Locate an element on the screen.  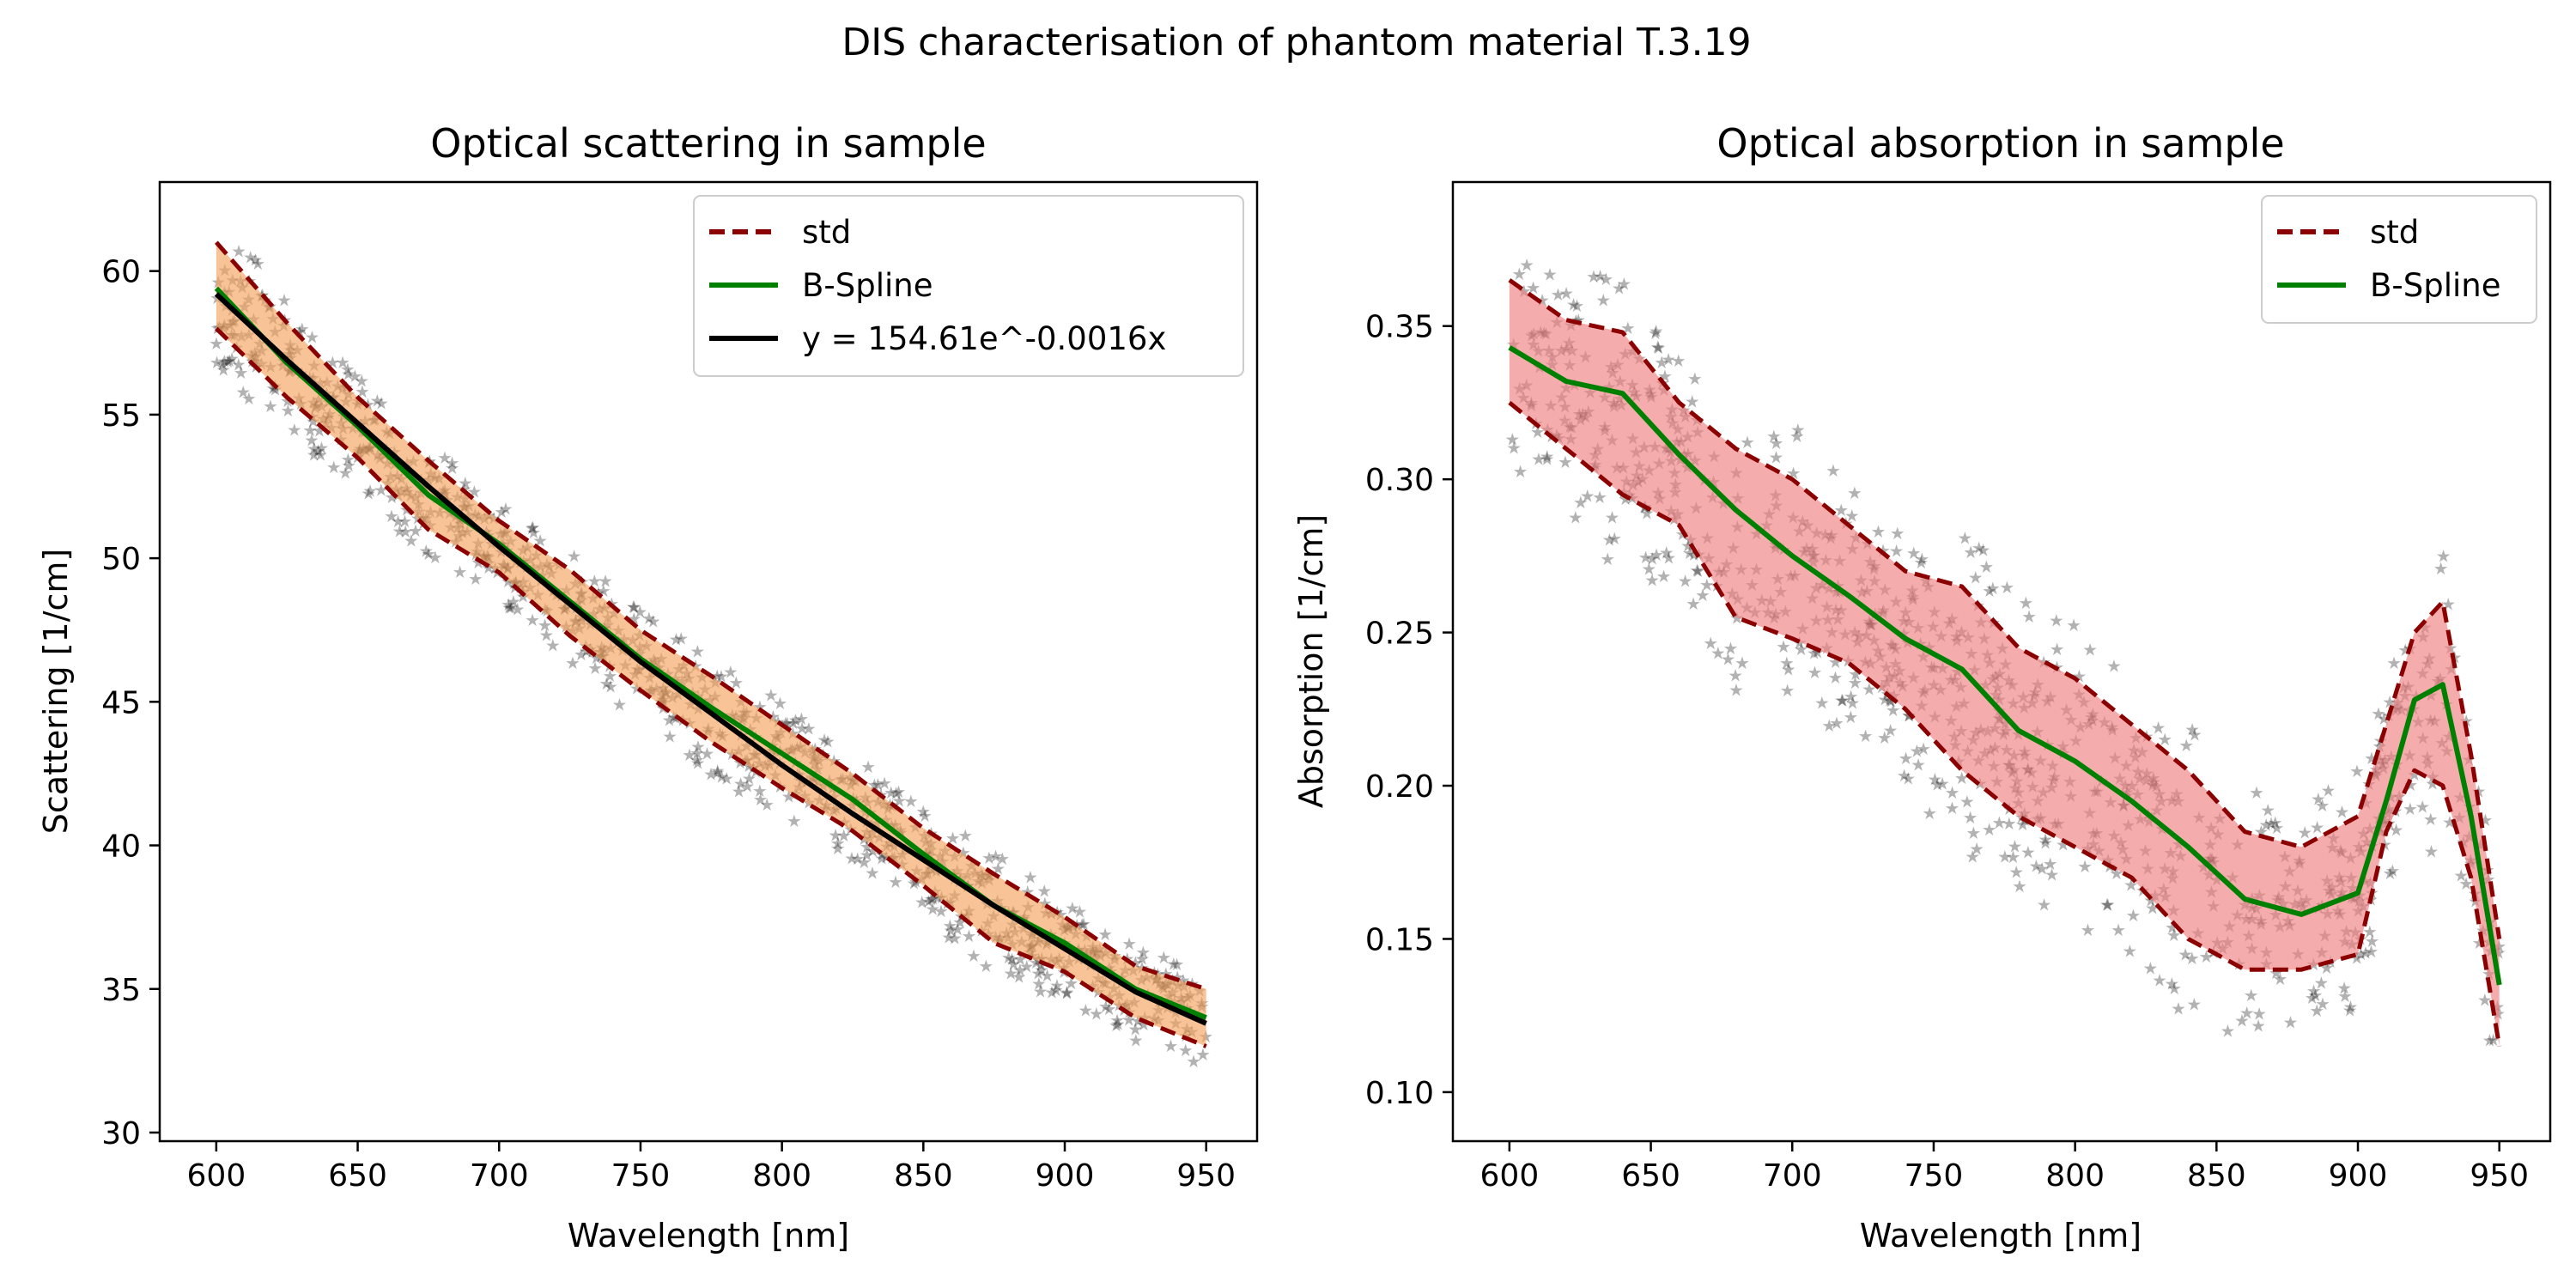
absorption-legend-label: B-Spline is located at coordinates (2435, 285).